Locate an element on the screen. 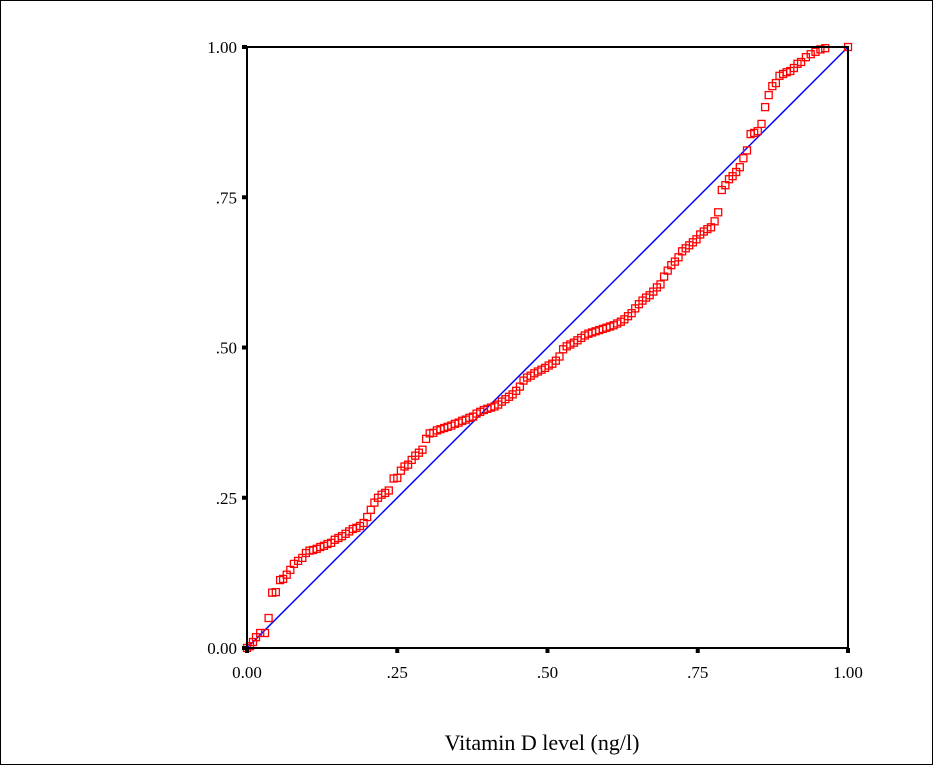  x-tick-label: 1.00 is located at coordinates (848, 672).